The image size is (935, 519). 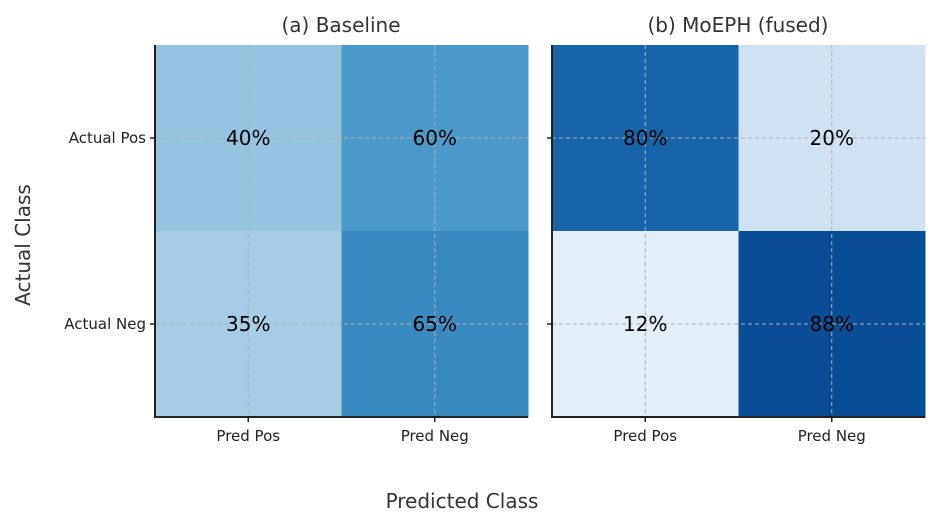 What do you see at coordinates (248, 324) in the screenshot?
I see `cell-value-label: 35%` at bounding box center [248, 324].